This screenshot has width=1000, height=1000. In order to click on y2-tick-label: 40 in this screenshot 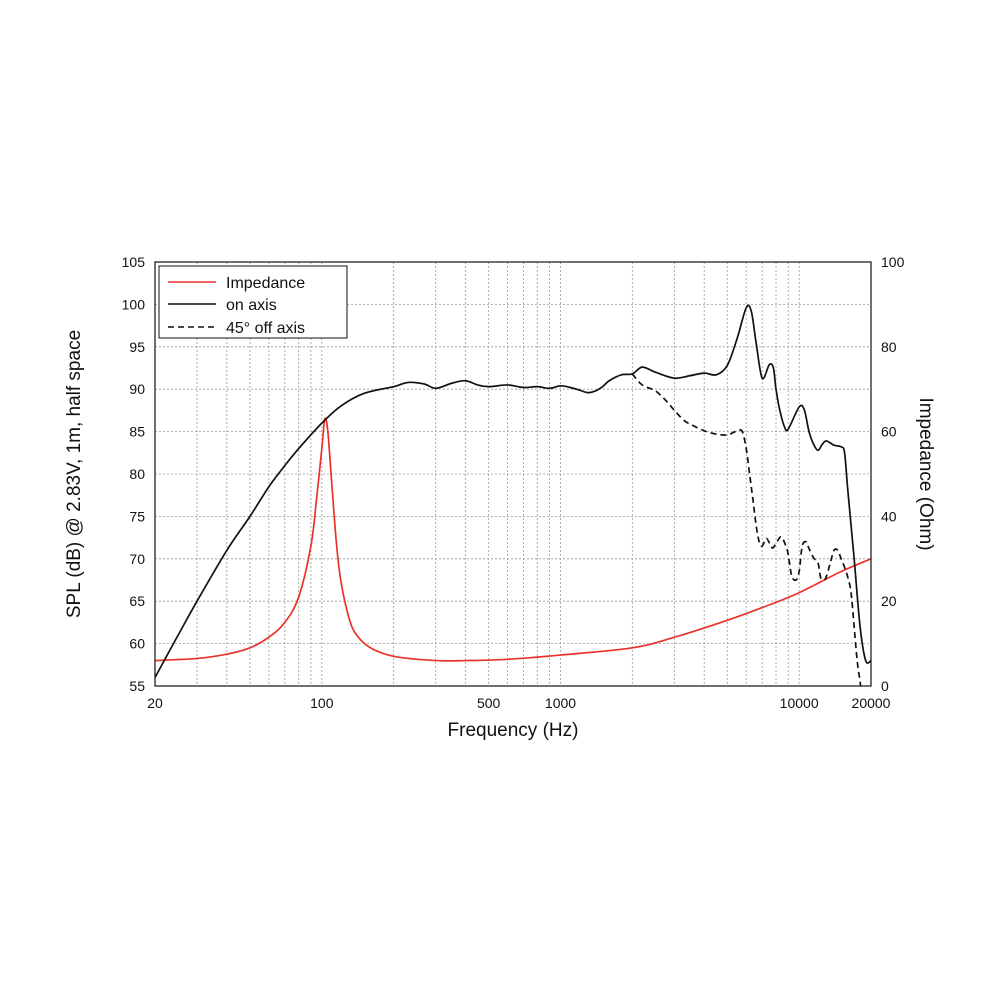, I will do `click(889, 516)`.